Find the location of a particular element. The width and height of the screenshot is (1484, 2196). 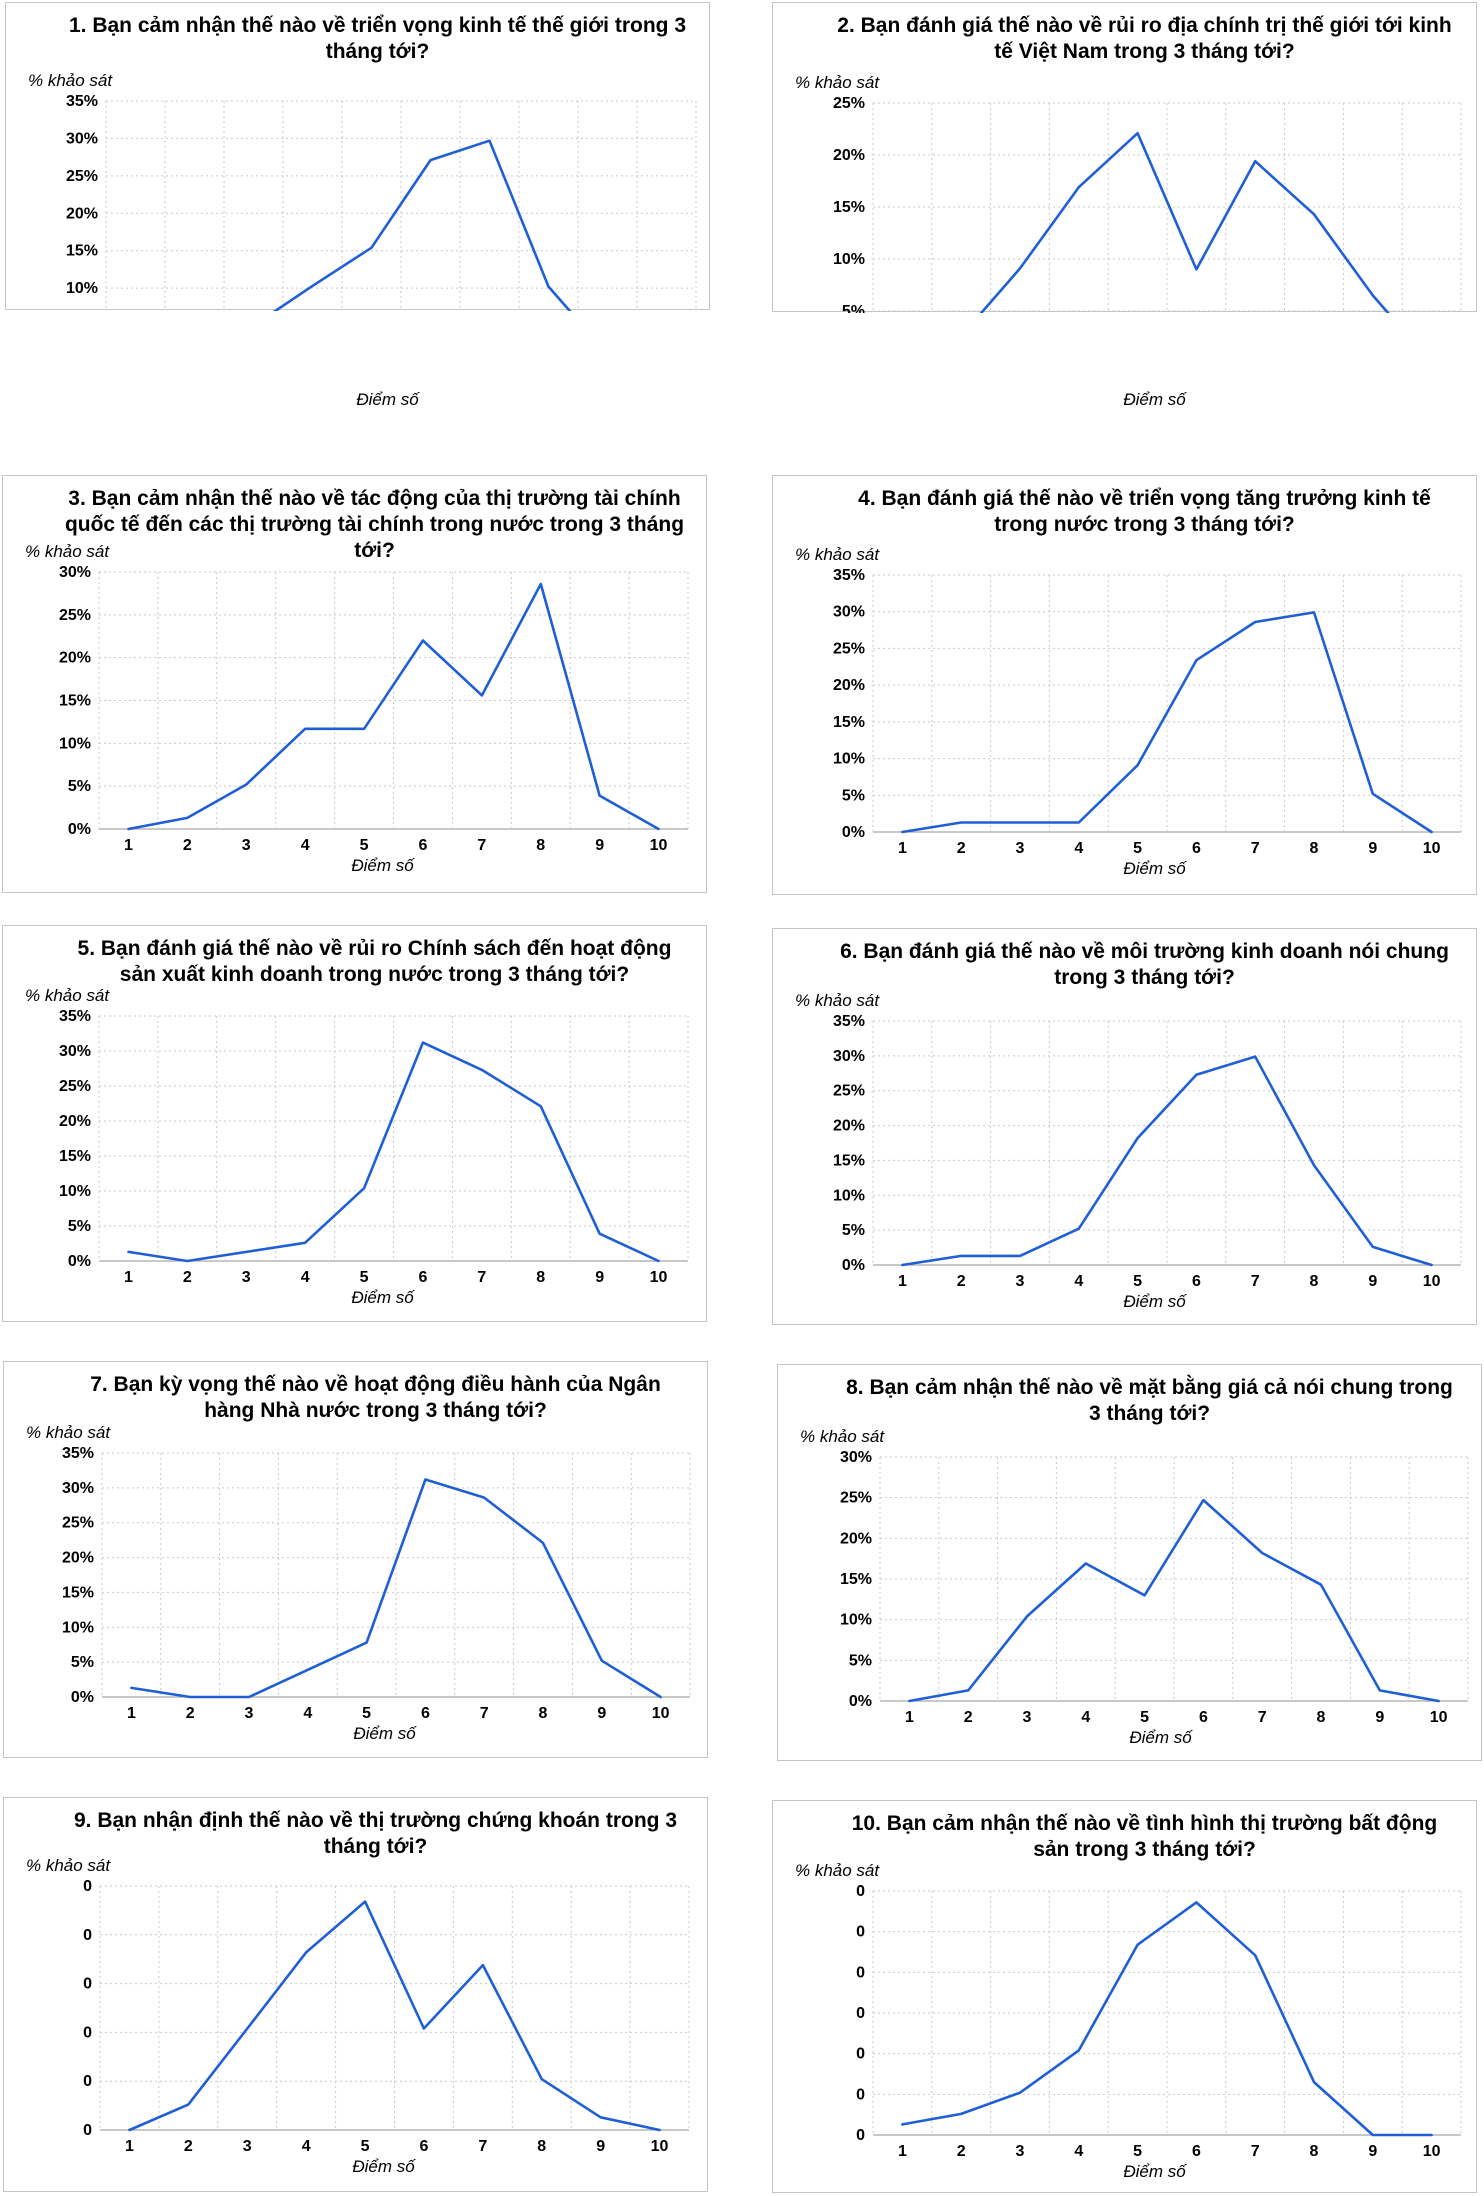

chart-plot-7: 0% 5% 10% 15% 20% 25% 30% 35% 1 2 3 4 5 6 7 8 9 10 is located at coordinates (376, 1583).